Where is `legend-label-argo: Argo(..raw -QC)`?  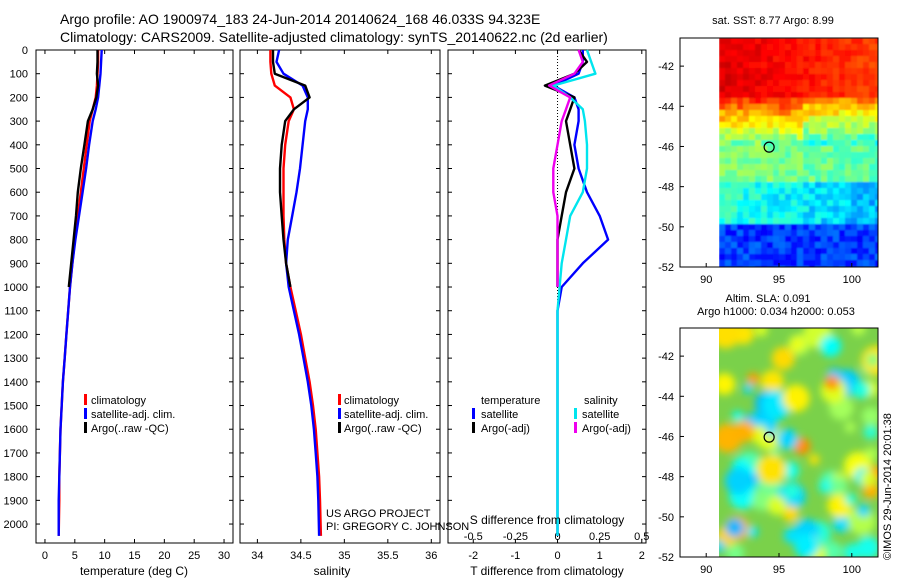
legend-label-argo: Argo(..raw -QC) is located at coordinates (383, 429).